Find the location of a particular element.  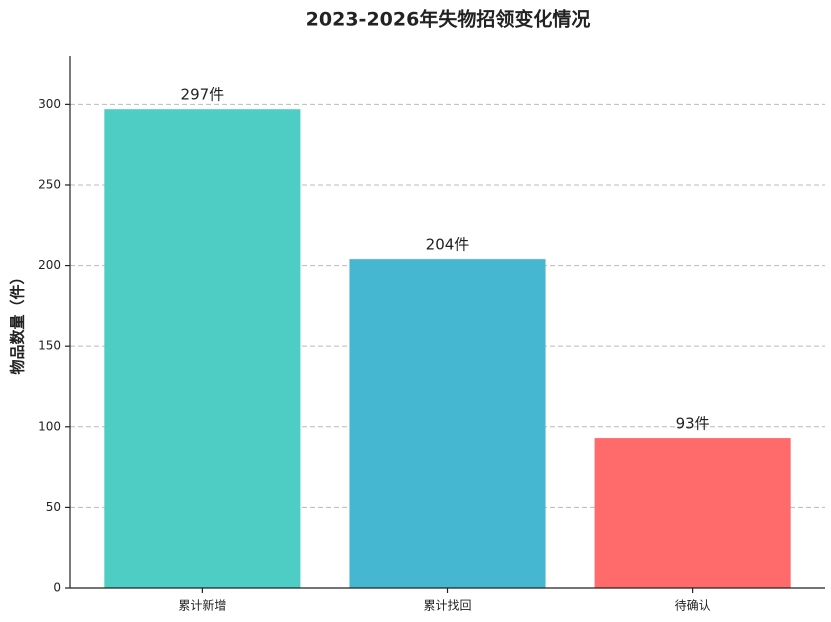

y-tick-label: 50 is located at coordinates (53, 507).